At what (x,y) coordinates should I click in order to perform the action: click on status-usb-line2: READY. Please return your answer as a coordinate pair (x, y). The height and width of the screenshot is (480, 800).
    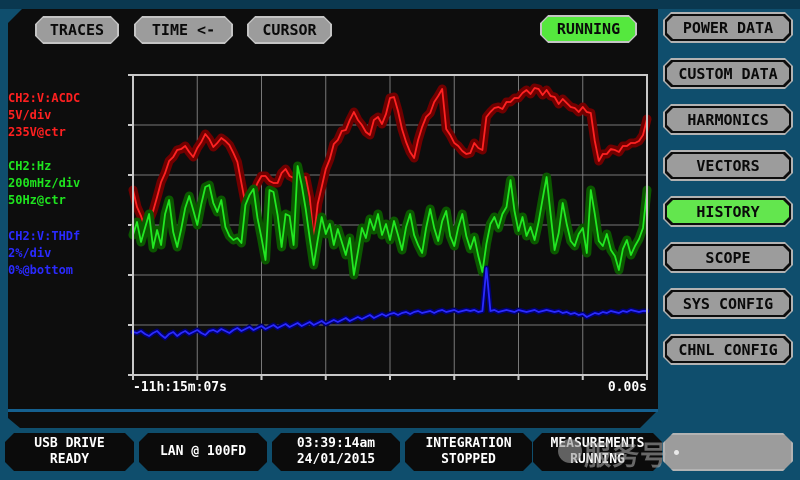
    Looking at the image, I should click on (69, 459).